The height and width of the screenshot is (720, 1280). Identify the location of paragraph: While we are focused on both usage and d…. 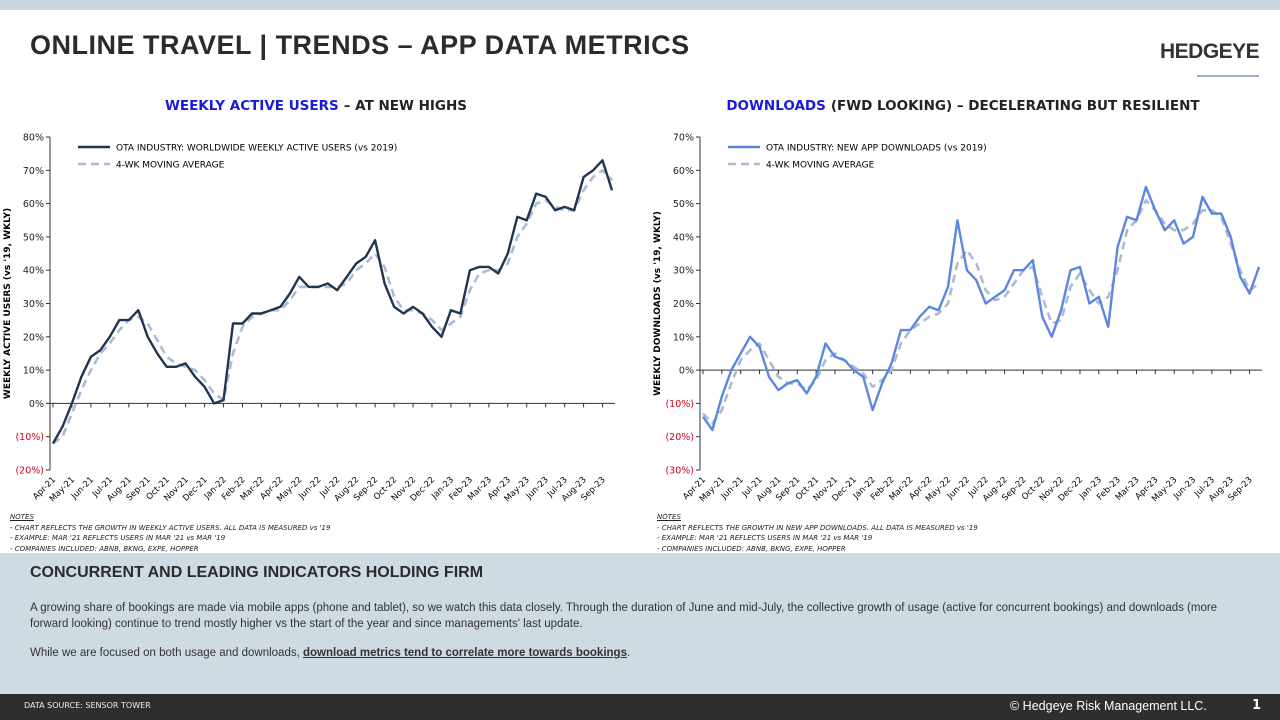
(642, 653).